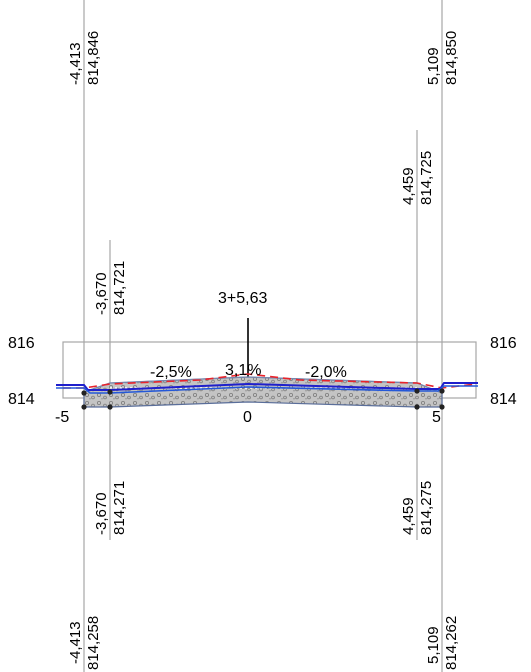  I want to click on subbase-top-line, so click(263, 385).